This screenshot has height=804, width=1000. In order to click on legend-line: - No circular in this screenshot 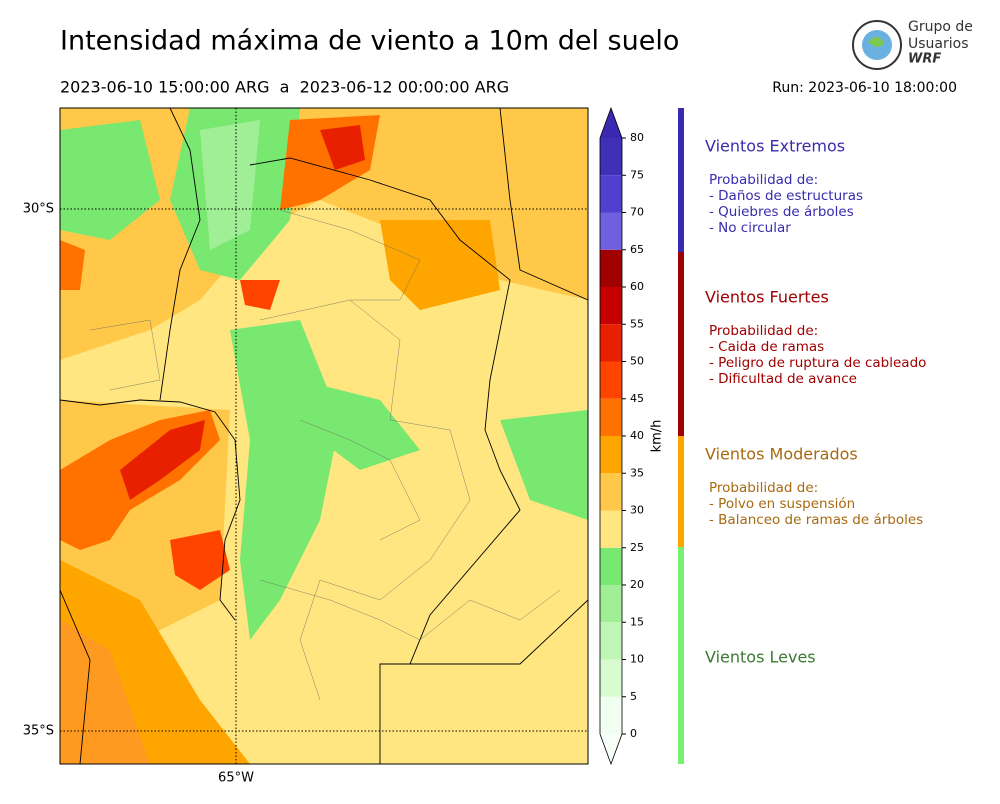, I will do `click(750, 228)`.